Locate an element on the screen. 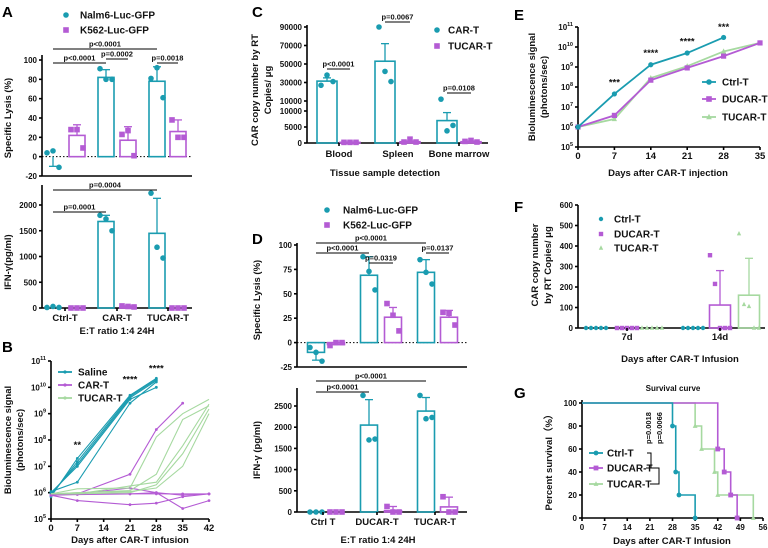 This screenshot has width=768, height=548. y-tick-exponent: 7 is located at coordinates (571, 105).